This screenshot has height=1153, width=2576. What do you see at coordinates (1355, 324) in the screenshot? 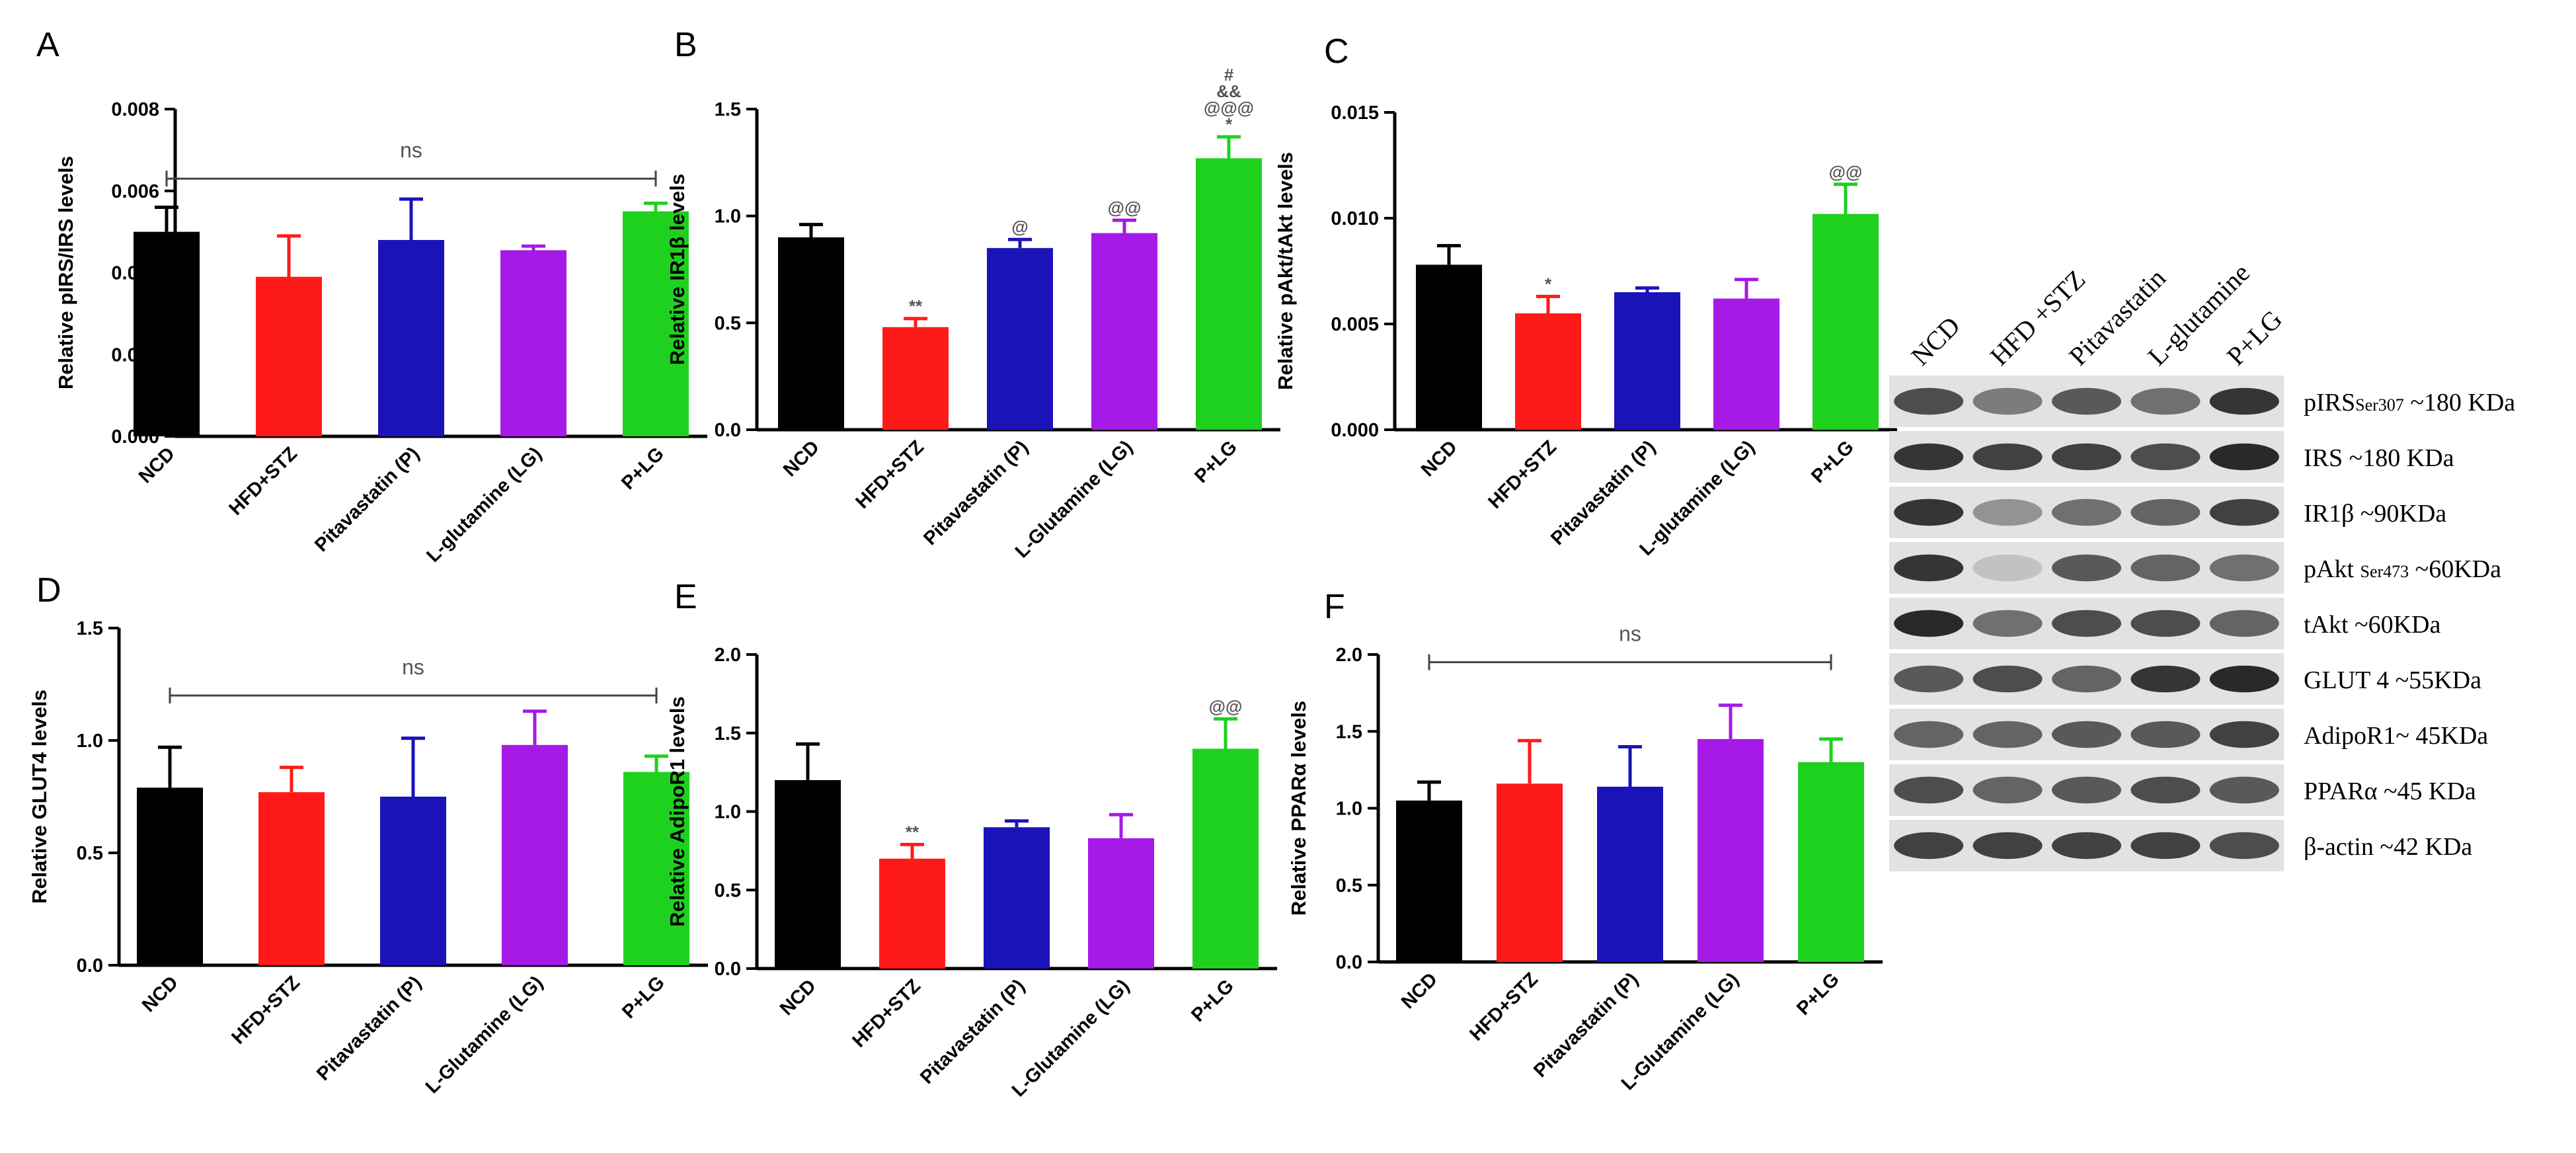
I see `y-tick-label: 0.005` at bounding box center [1355, 324].